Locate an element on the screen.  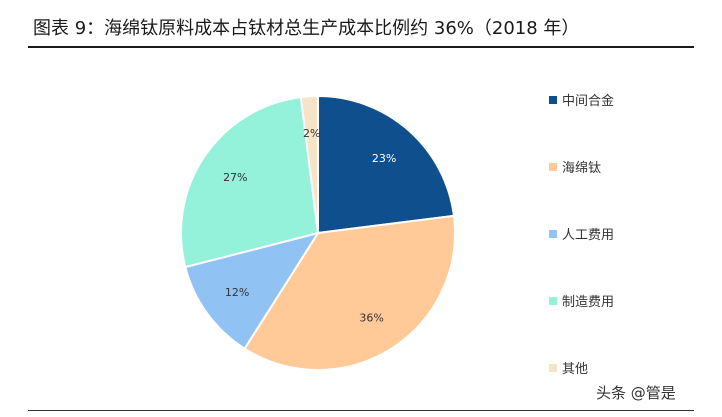
watermark: 头条 @管是 is located at coordinates (636, 393).